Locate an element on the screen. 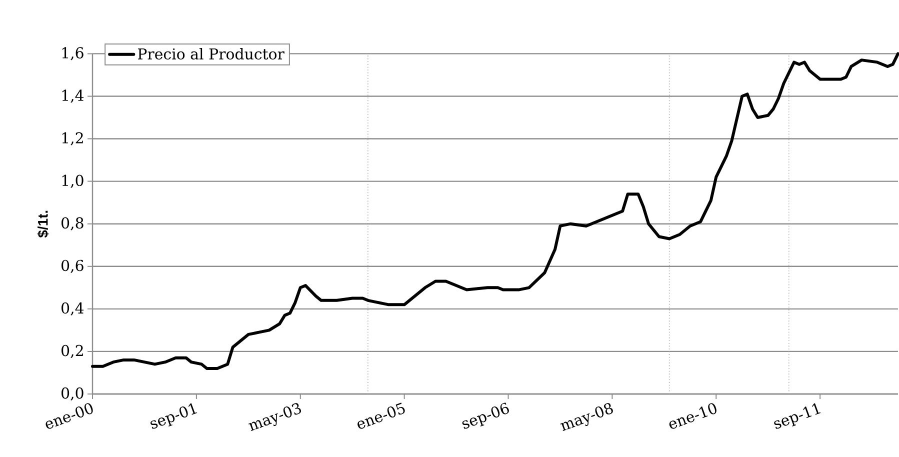 The width and height of the screenshot is (899, 457). y-tick-label: 0,0 is located at coordinates (73, 394).